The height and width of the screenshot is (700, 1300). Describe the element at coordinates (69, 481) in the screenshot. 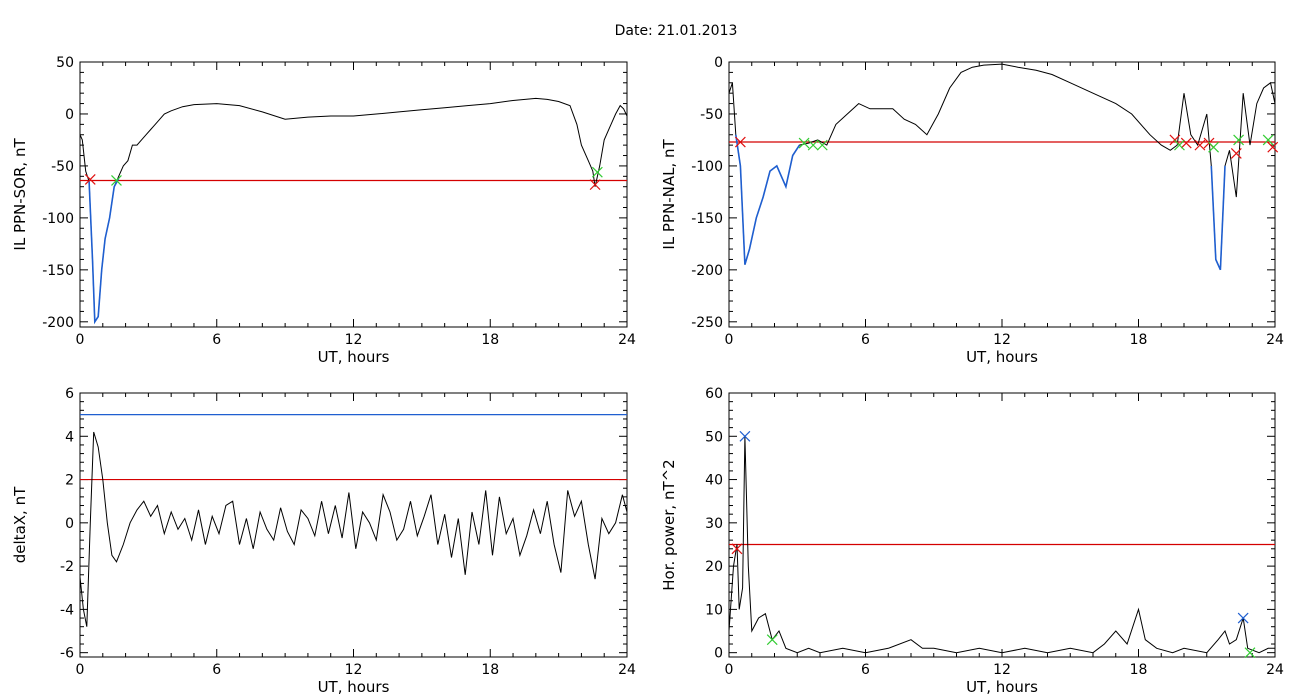

I see `y-tick-label: 2` at that location.